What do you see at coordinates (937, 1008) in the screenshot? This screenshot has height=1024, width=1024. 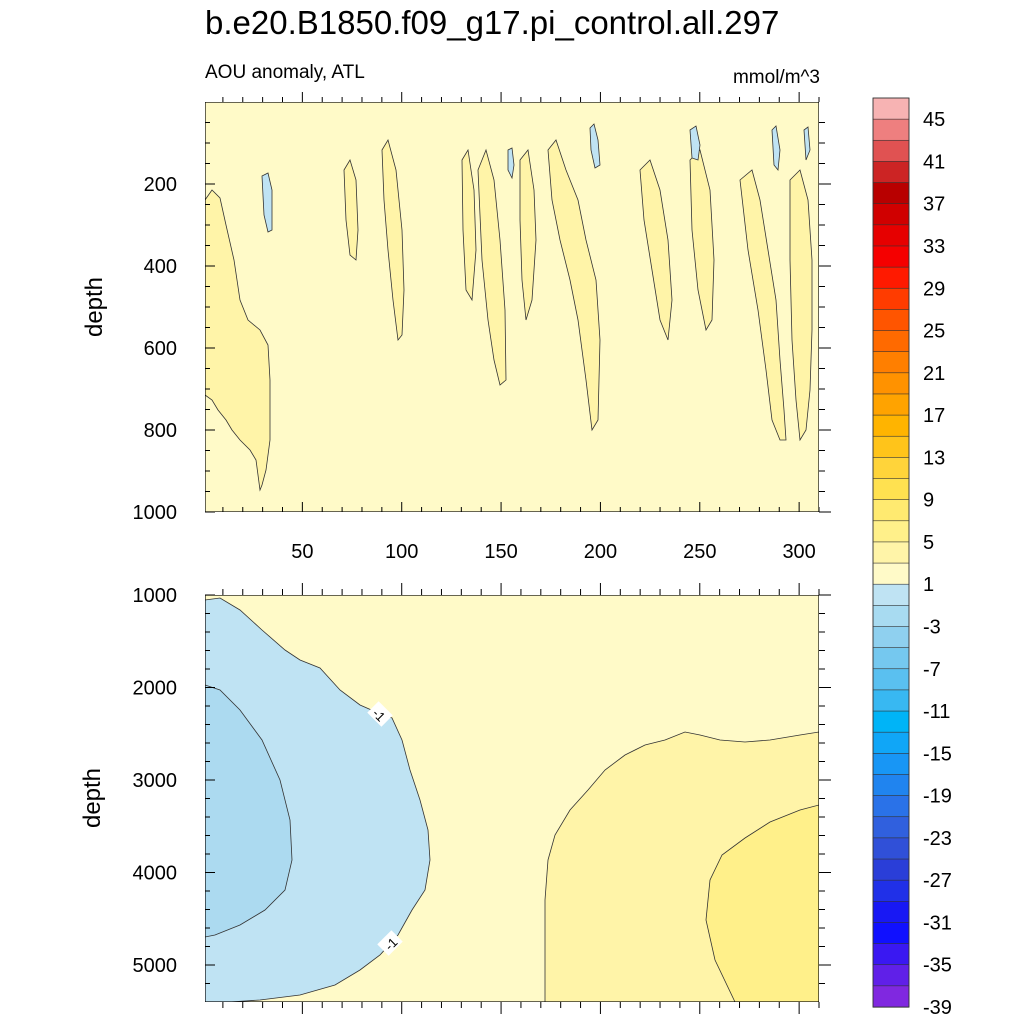 I see `colorbar-label: -39` at bounding box center [937, 1008].